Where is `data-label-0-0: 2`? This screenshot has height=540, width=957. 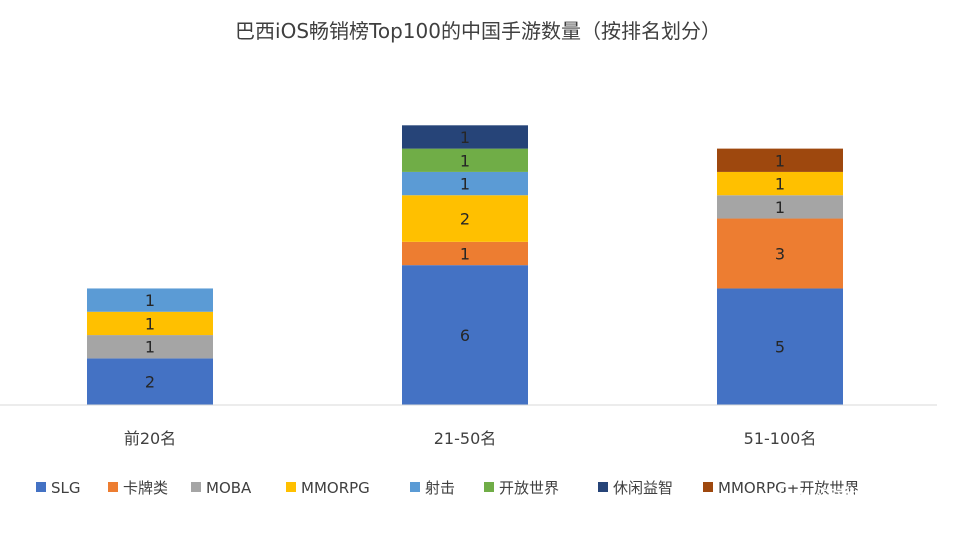
data-label-0-0: 2 is located at coordinates (150, 382).